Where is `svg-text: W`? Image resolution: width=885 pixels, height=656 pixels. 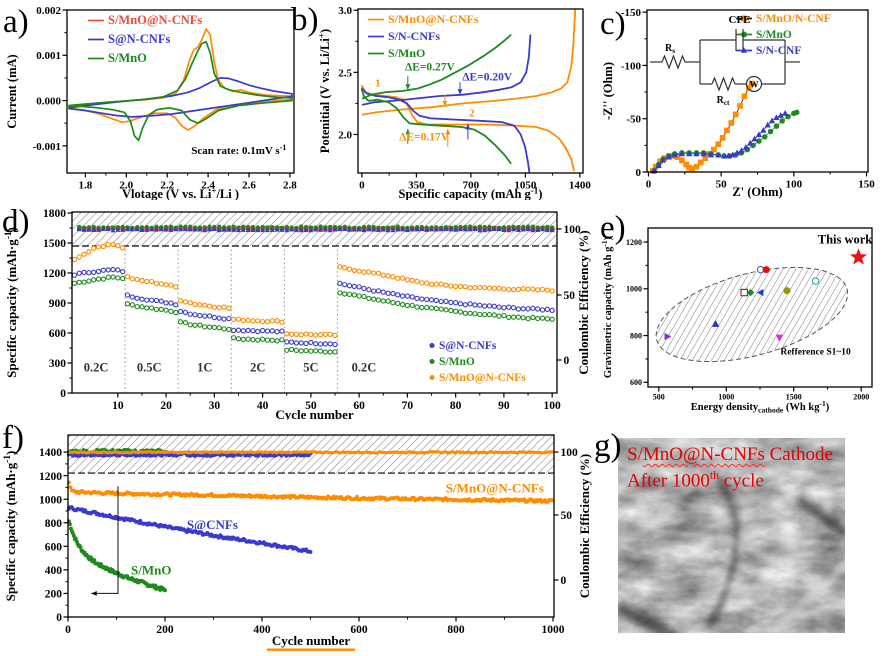 svg-text: W is located at coordinates (754, 85).